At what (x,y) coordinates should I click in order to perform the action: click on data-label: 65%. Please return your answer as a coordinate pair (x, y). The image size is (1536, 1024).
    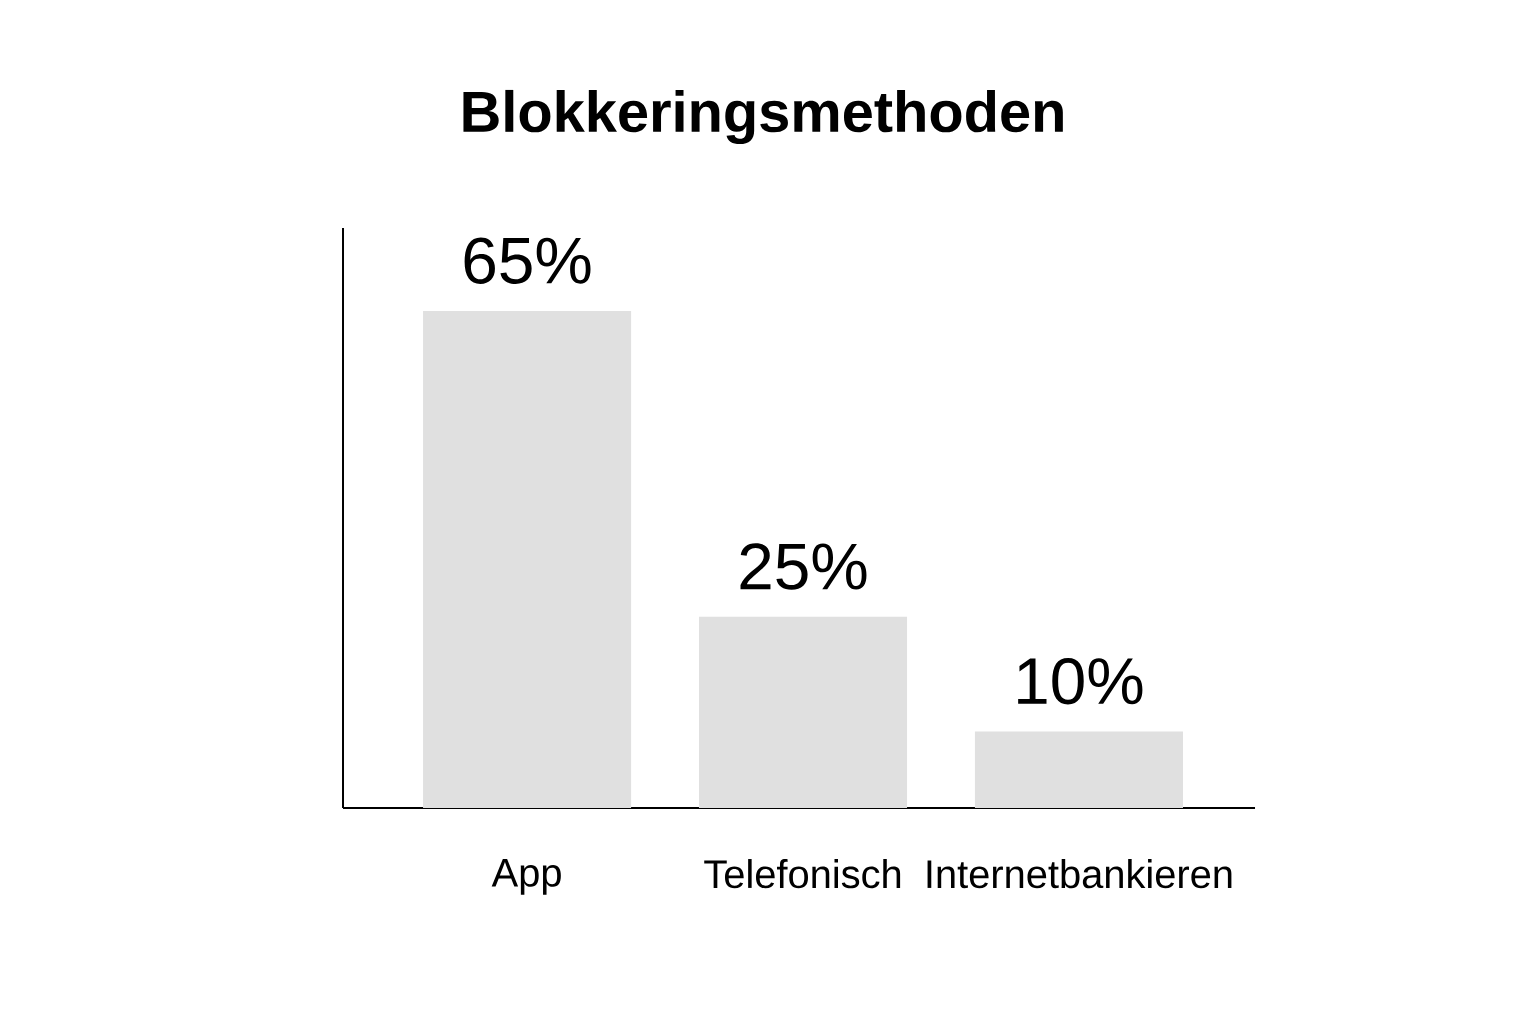
    Looking at the image, I should click on (527, 260).